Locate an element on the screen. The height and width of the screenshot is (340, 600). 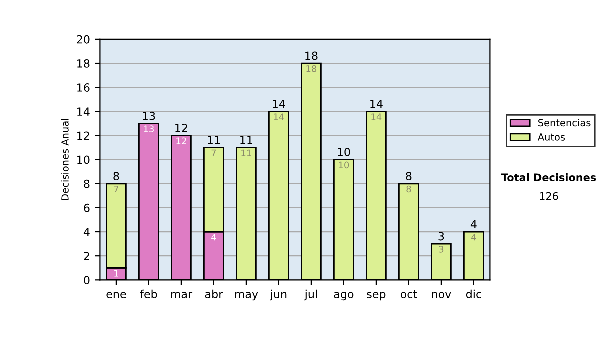
total-label: 12 is located at coordinates (182, 128).